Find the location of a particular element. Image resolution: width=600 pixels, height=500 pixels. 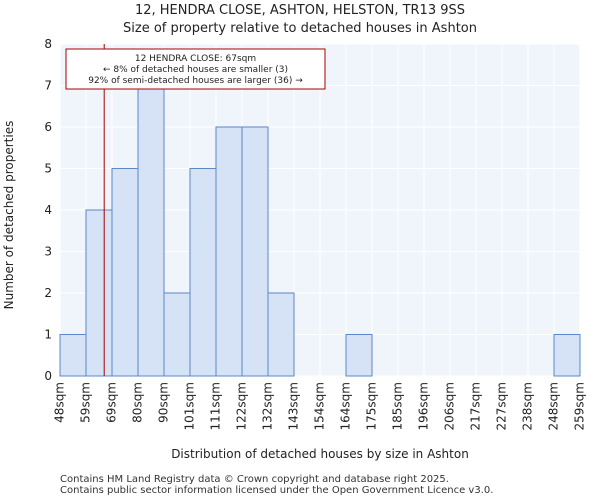

y-tick-label: 0 is located at coordinates (48, 376).